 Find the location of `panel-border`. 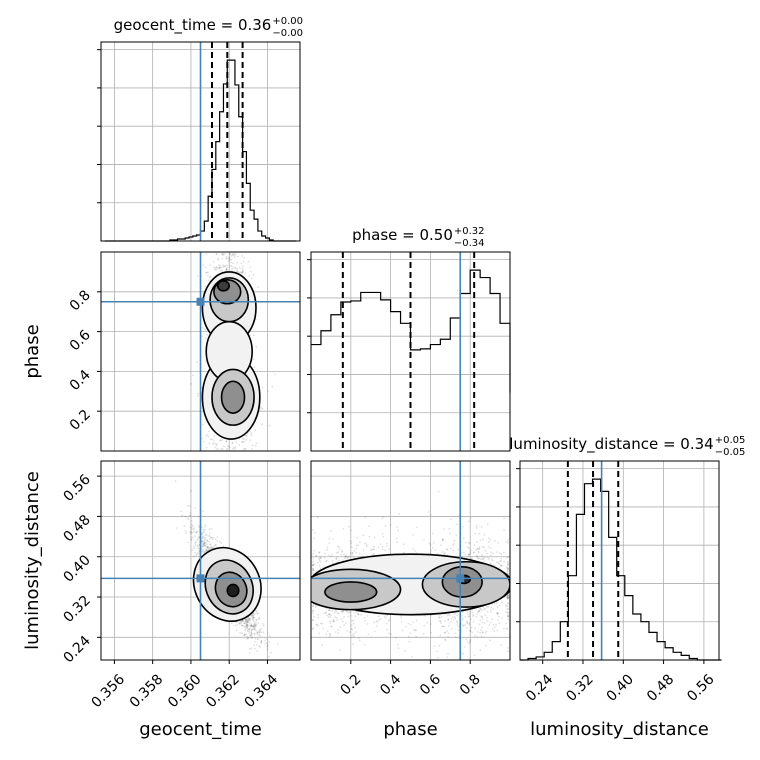

panel-border is located at coordinates (200, 141).